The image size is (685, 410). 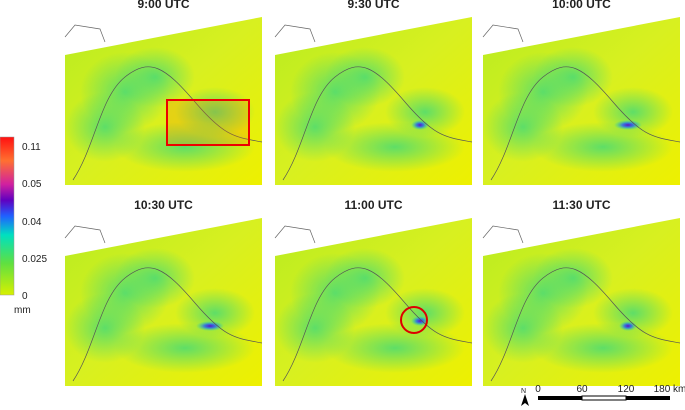 I want to click on scale-label: 60, so click(x=582, y=389).